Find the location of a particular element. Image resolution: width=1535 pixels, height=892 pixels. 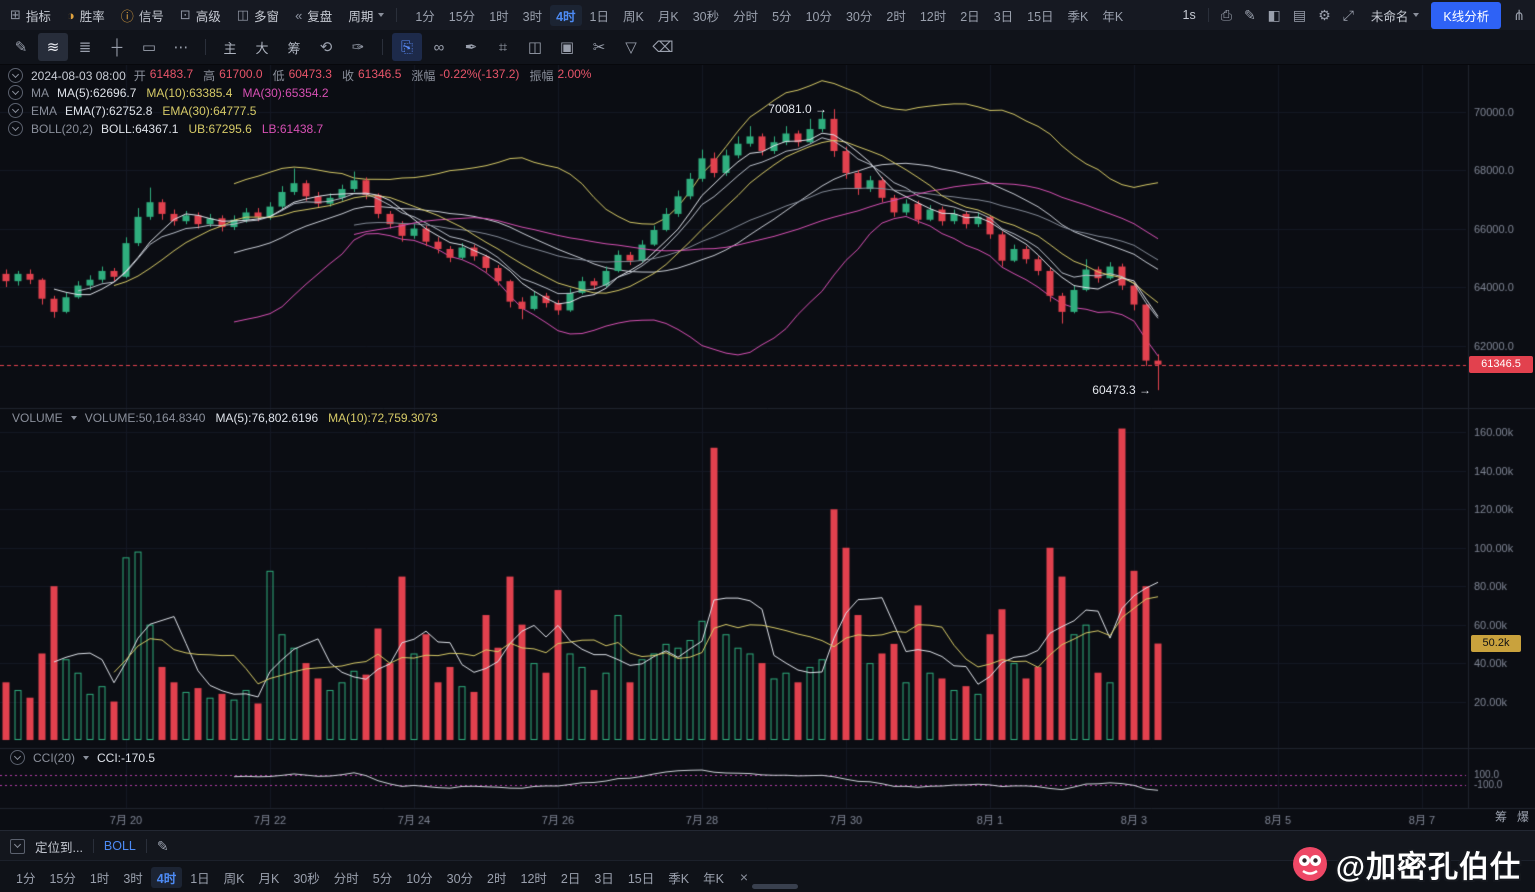

refresh-icon: ⟲ is located at coordinates (326, 47).